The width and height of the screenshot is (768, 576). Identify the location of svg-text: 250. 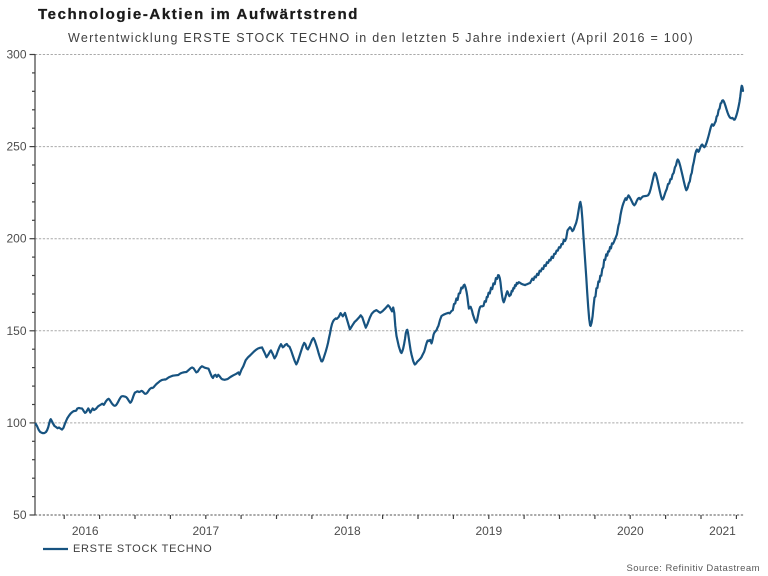
(16, 147).